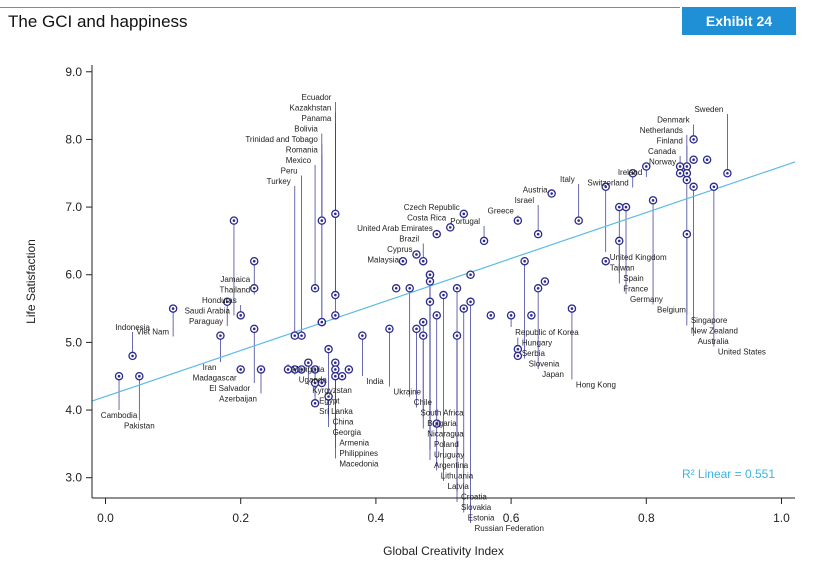 This screenshot has width=820, height=565. What do you see at coordinates (313, 380) in the screenshot?
I see `point-label: Uganda` at bounding box center [313, 380].